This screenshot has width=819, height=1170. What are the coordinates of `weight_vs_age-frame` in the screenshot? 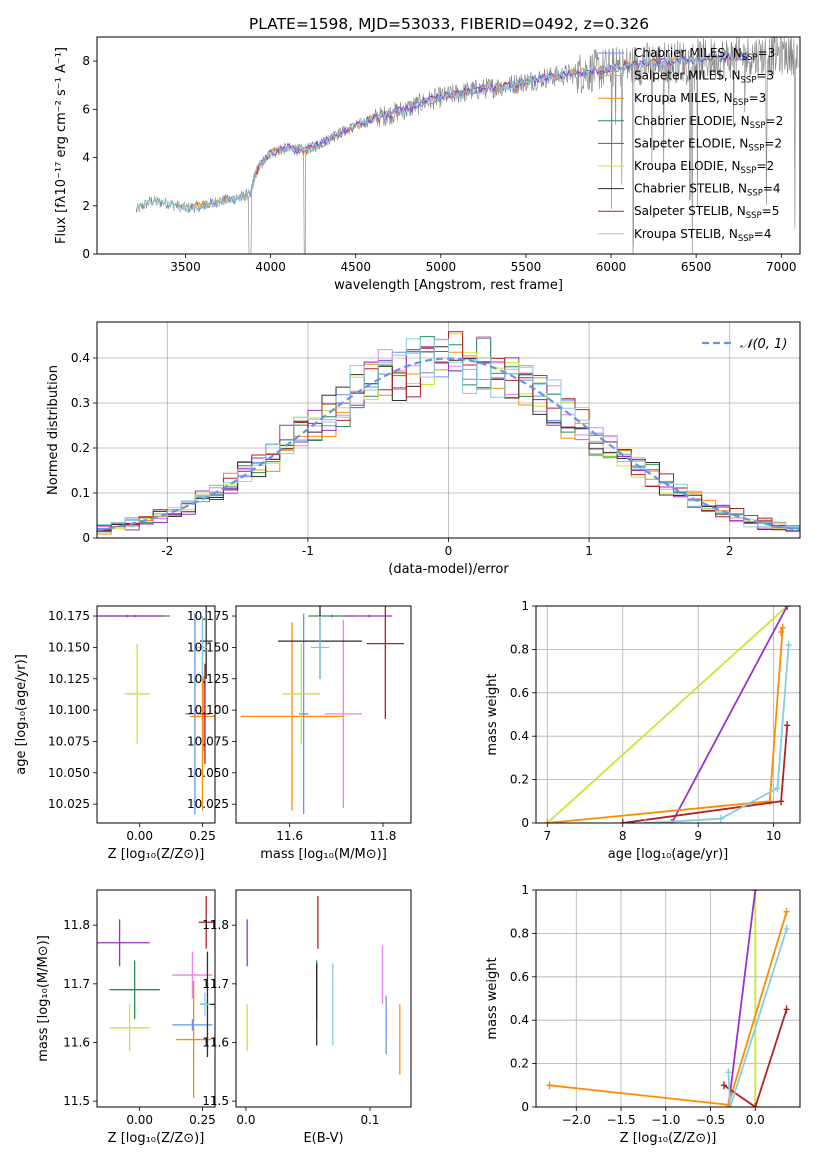 It's located at (668, 714).